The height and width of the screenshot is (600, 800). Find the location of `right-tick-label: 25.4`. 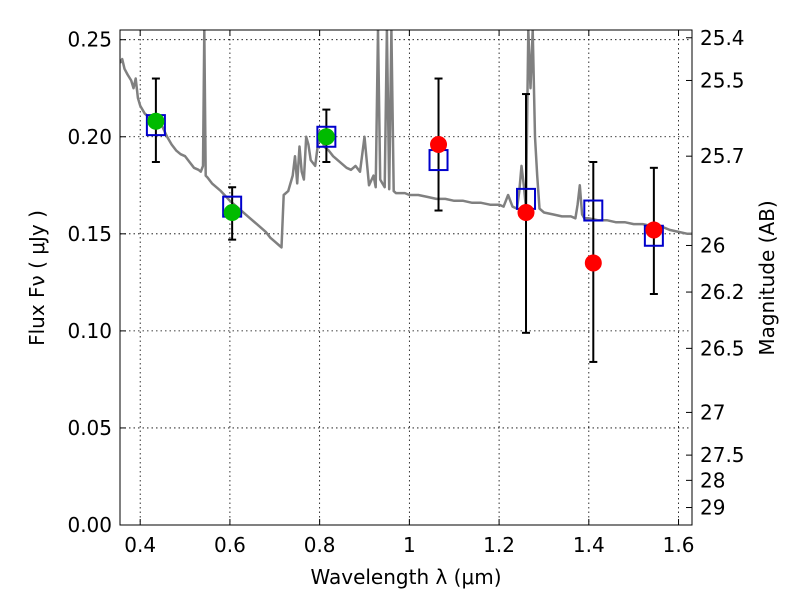

right-tick-label: 25.4 is located at coordinates (722, 38).